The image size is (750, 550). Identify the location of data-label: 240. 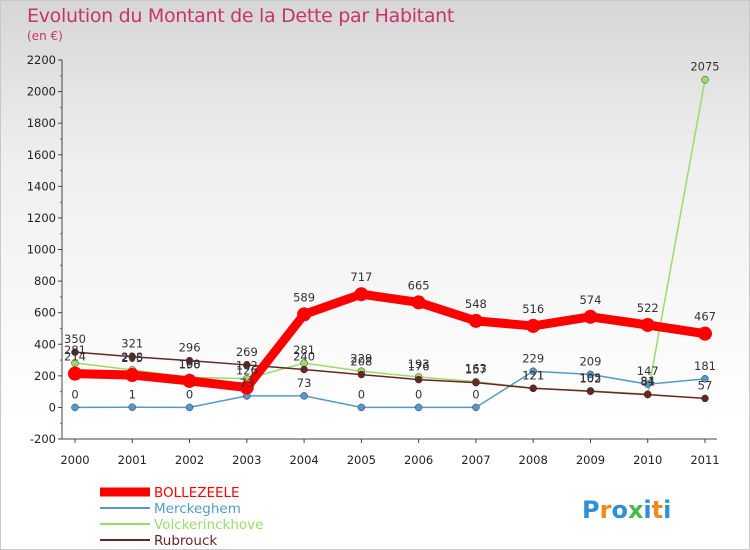
(304, 357).